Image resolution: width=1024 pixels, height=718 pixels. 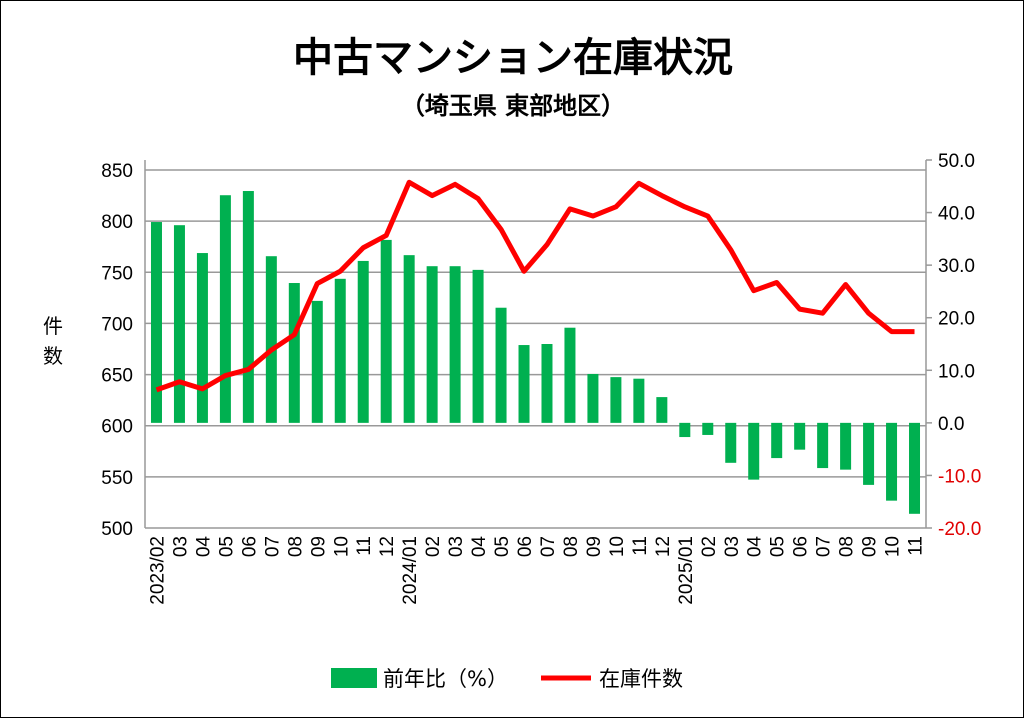 I want to click on y-tick-left: 650, so click(x=117, y=376).